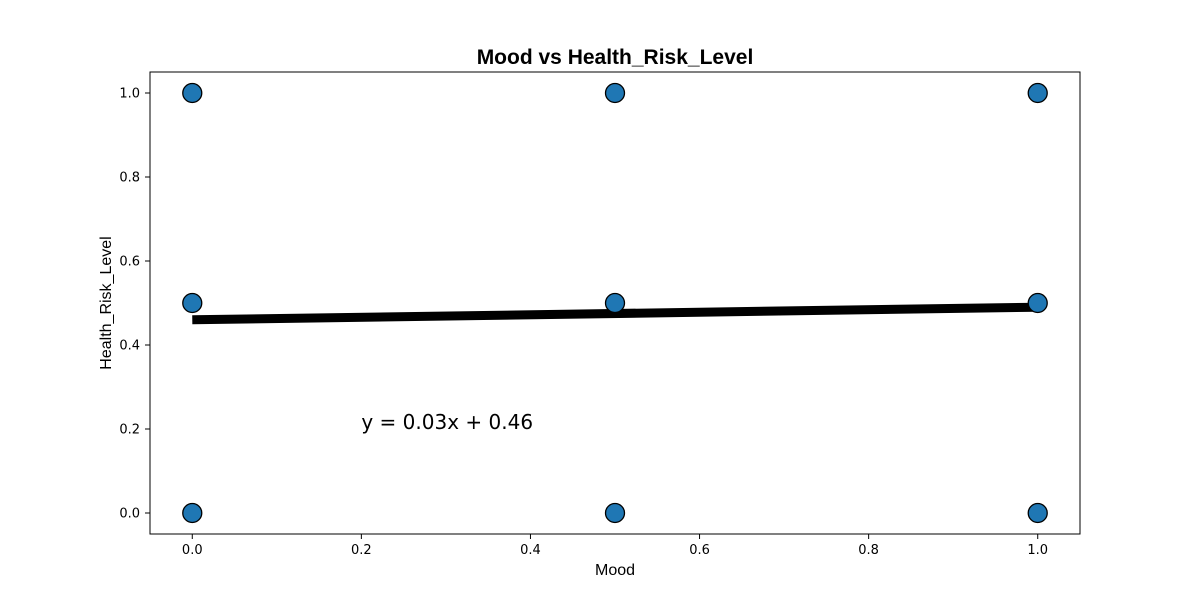 This screenshot has width=1200, height=600. I want to click on y-tick-label: 1.0, so click(129, 94).